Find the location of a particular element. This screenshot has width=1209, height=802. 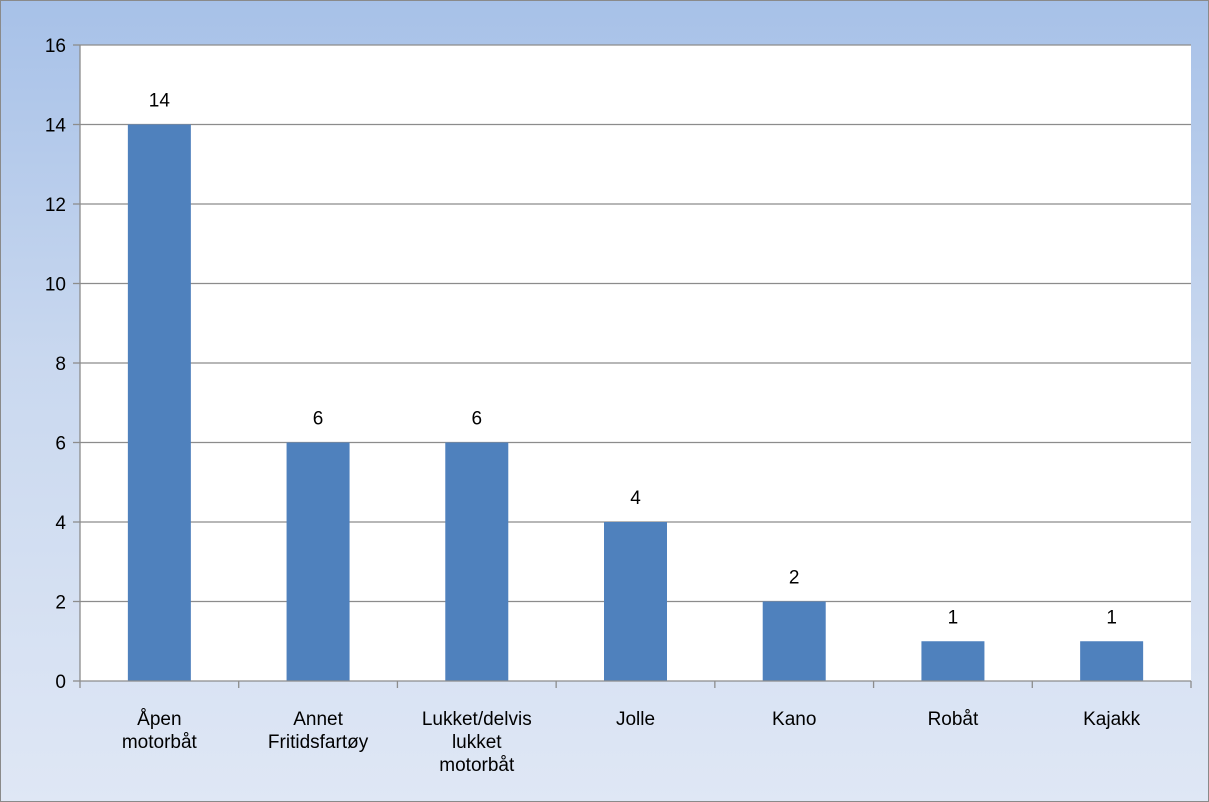

data-label: 4 is located at coordinates (635, 498).